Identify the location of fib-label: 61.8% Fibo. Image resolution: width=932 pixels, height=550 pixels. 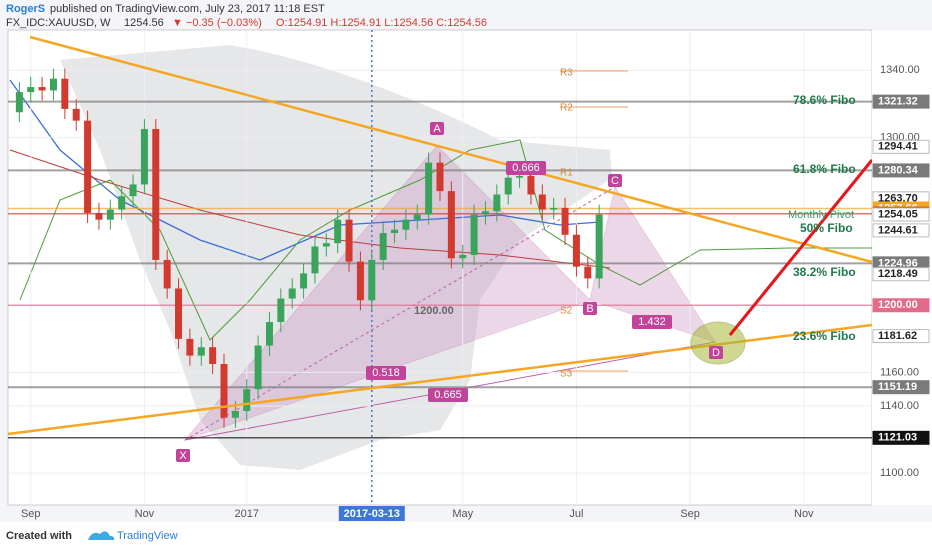
(824, 169).